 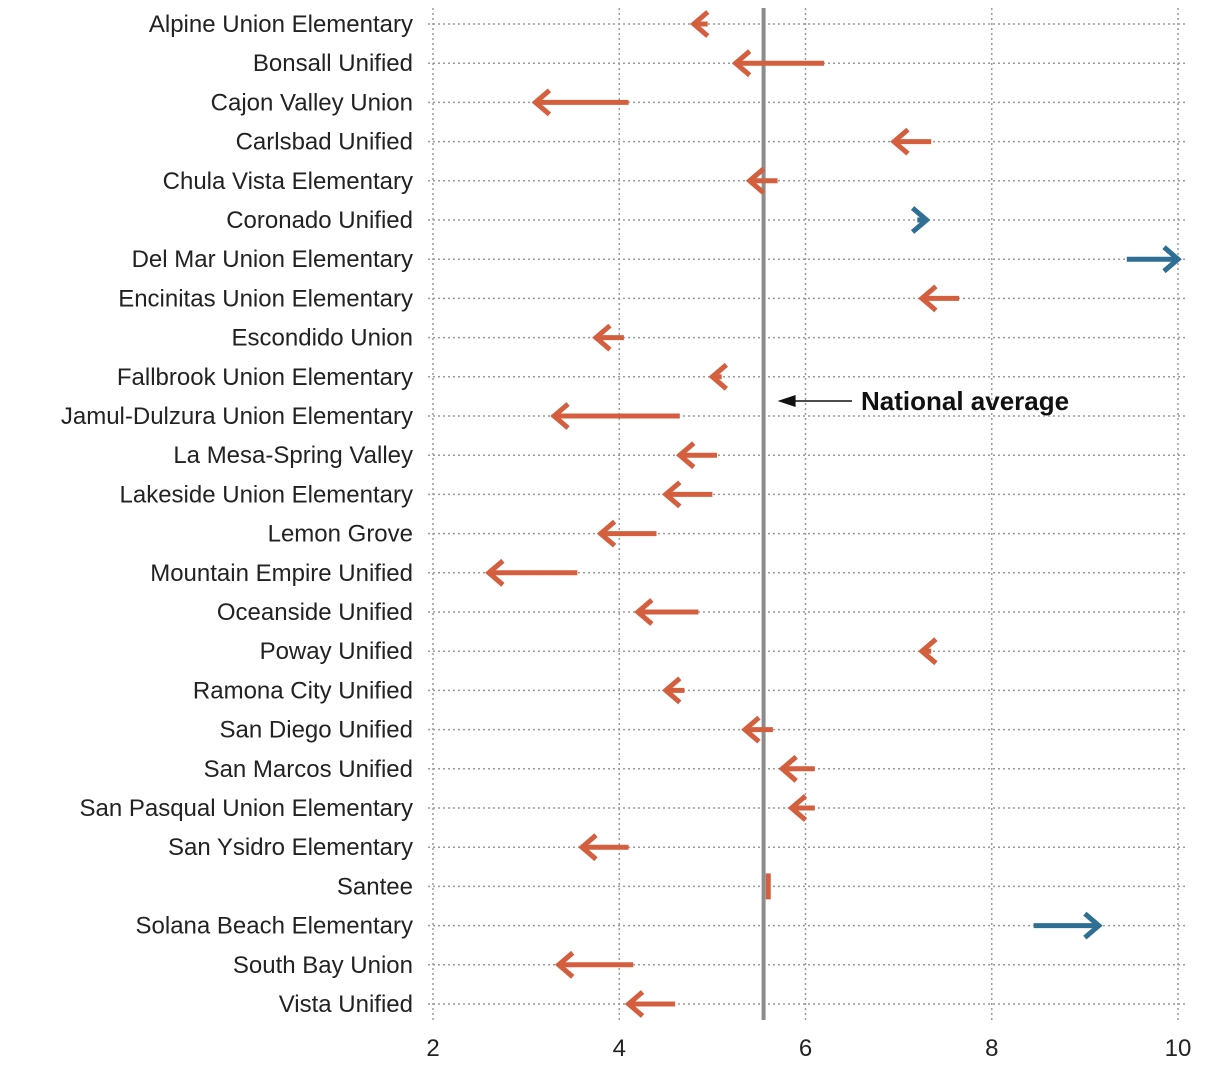 I want to click on row-label: Alpine Union Elementary, so click(x=281, y=24).